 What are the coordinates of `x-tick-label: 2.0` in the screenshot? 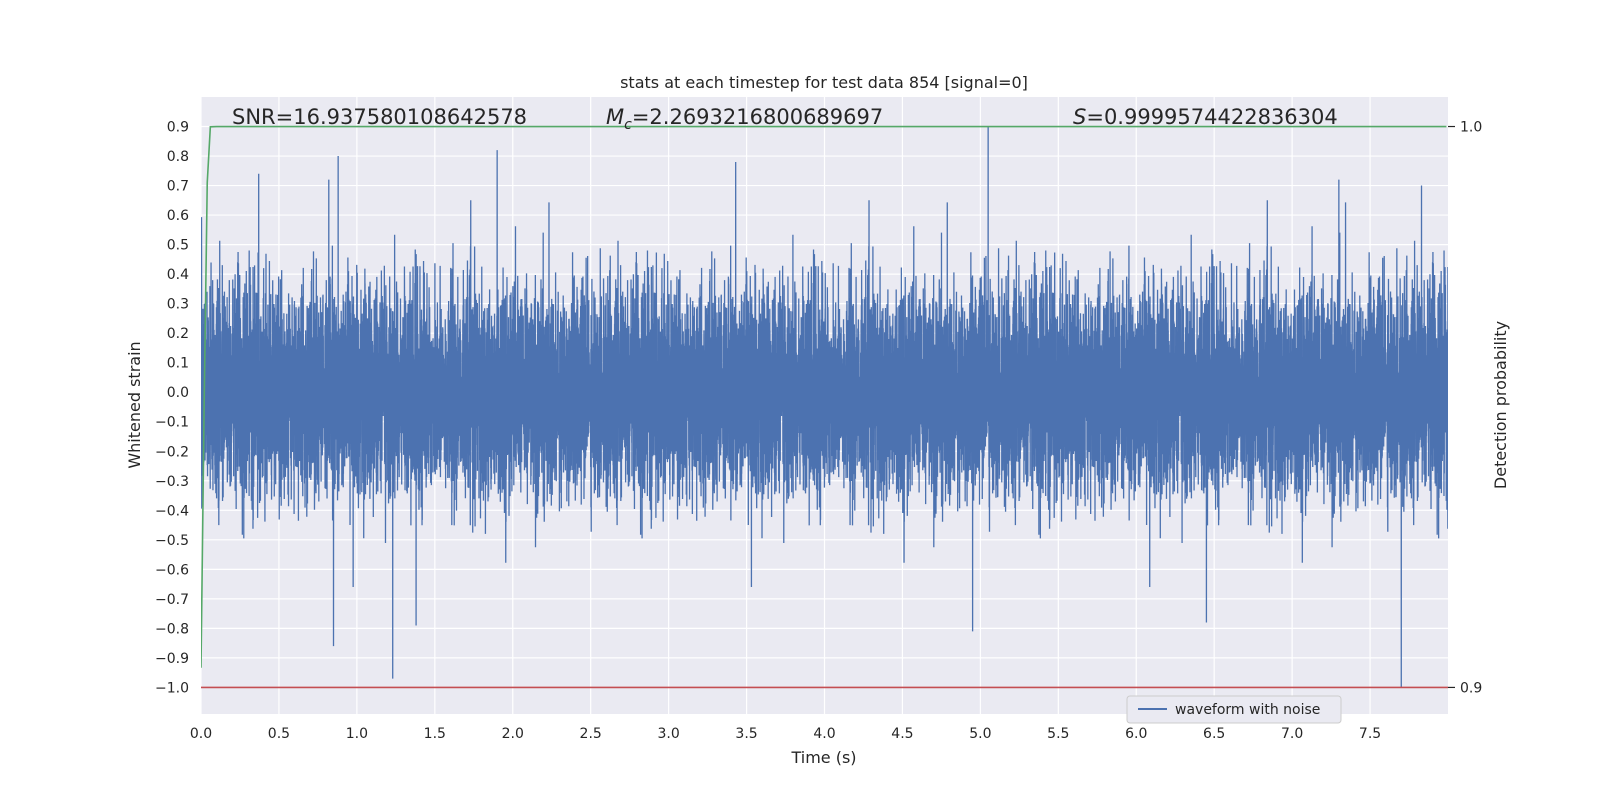 It's located at (513, 734).